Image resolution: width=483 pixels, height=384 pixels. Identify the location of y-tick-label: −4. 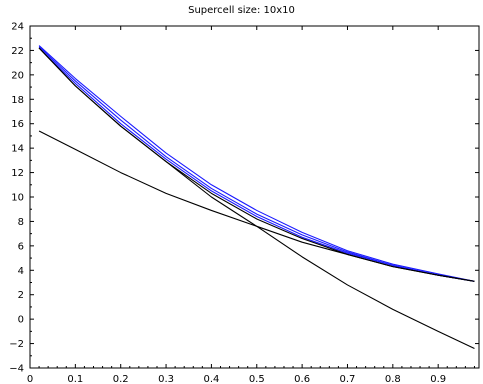
(16, 369).